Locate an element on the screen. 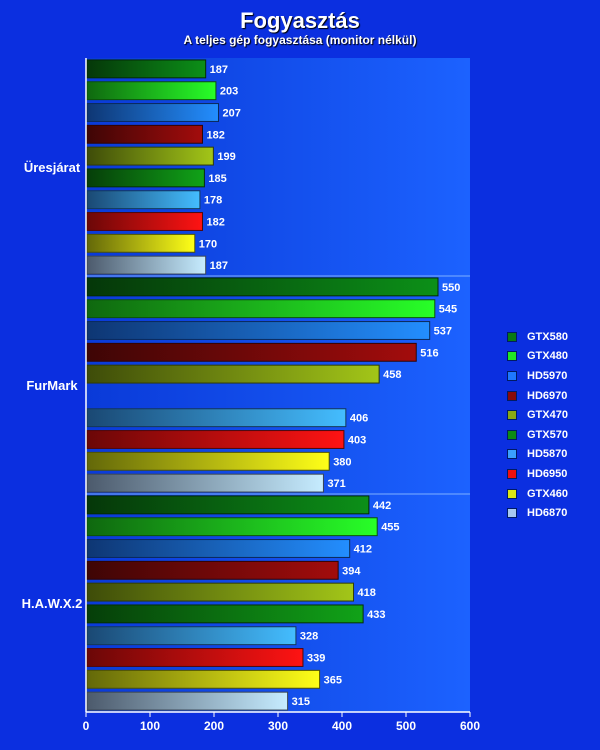 The image size is (600, 750). legend-item: HD5870 is located at coordinates (537, 455).